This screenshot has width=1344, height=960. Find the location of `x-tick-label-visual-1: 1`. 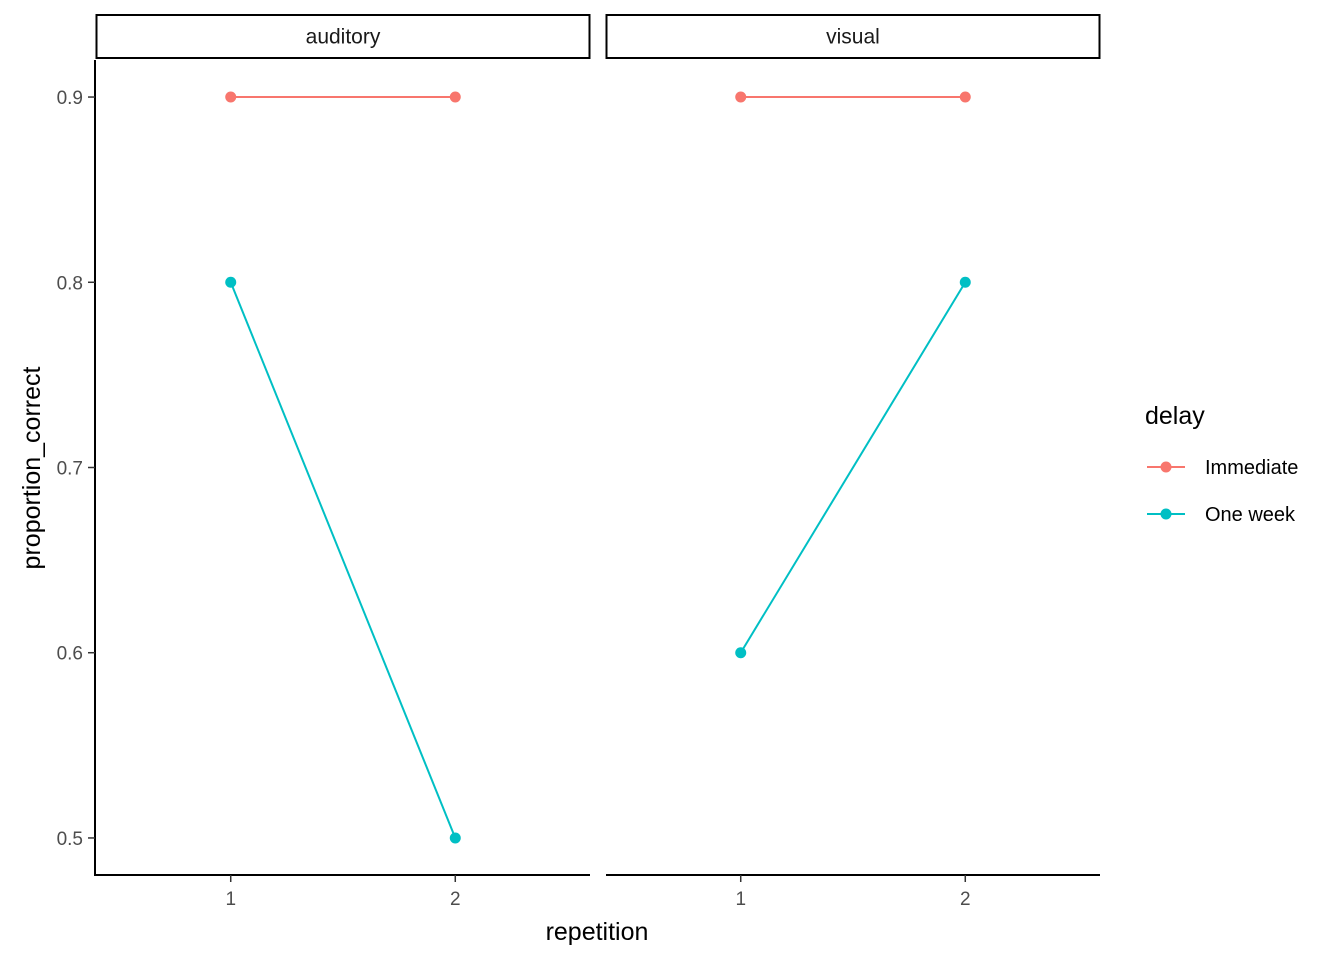

x-tick-label-visual-1: 1 is located at coordinates (740, 899).